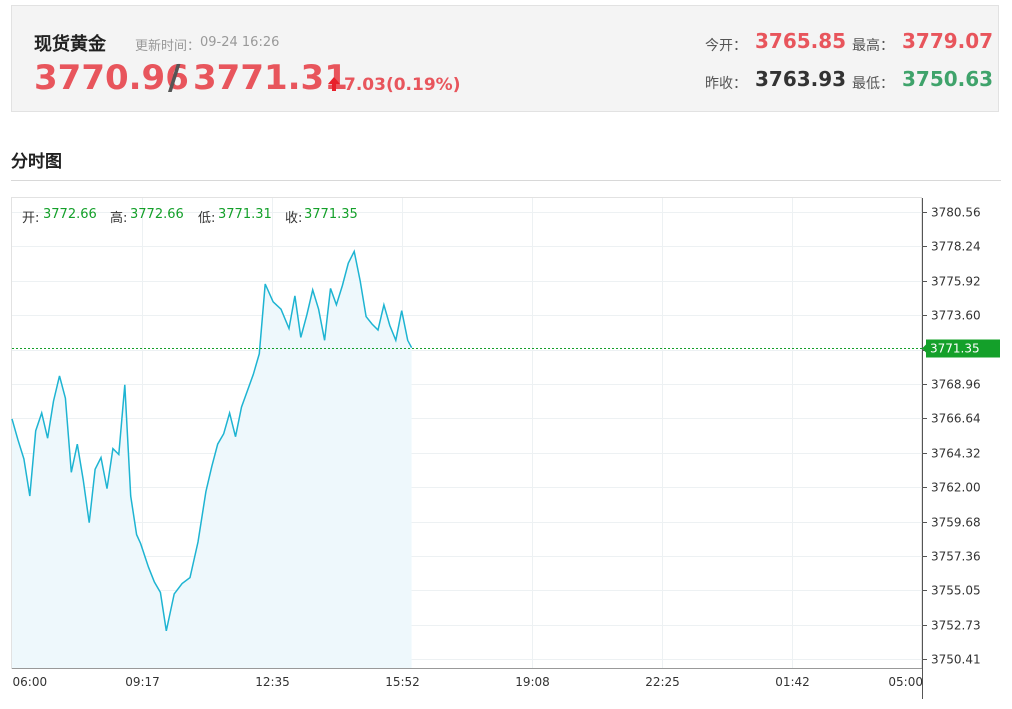 The height and width of the screenshot is (709, 1012). Describe the element at coordinates (157, 214) in the screenshot. I see `ohlc-high-value: 3772.66` at that location.